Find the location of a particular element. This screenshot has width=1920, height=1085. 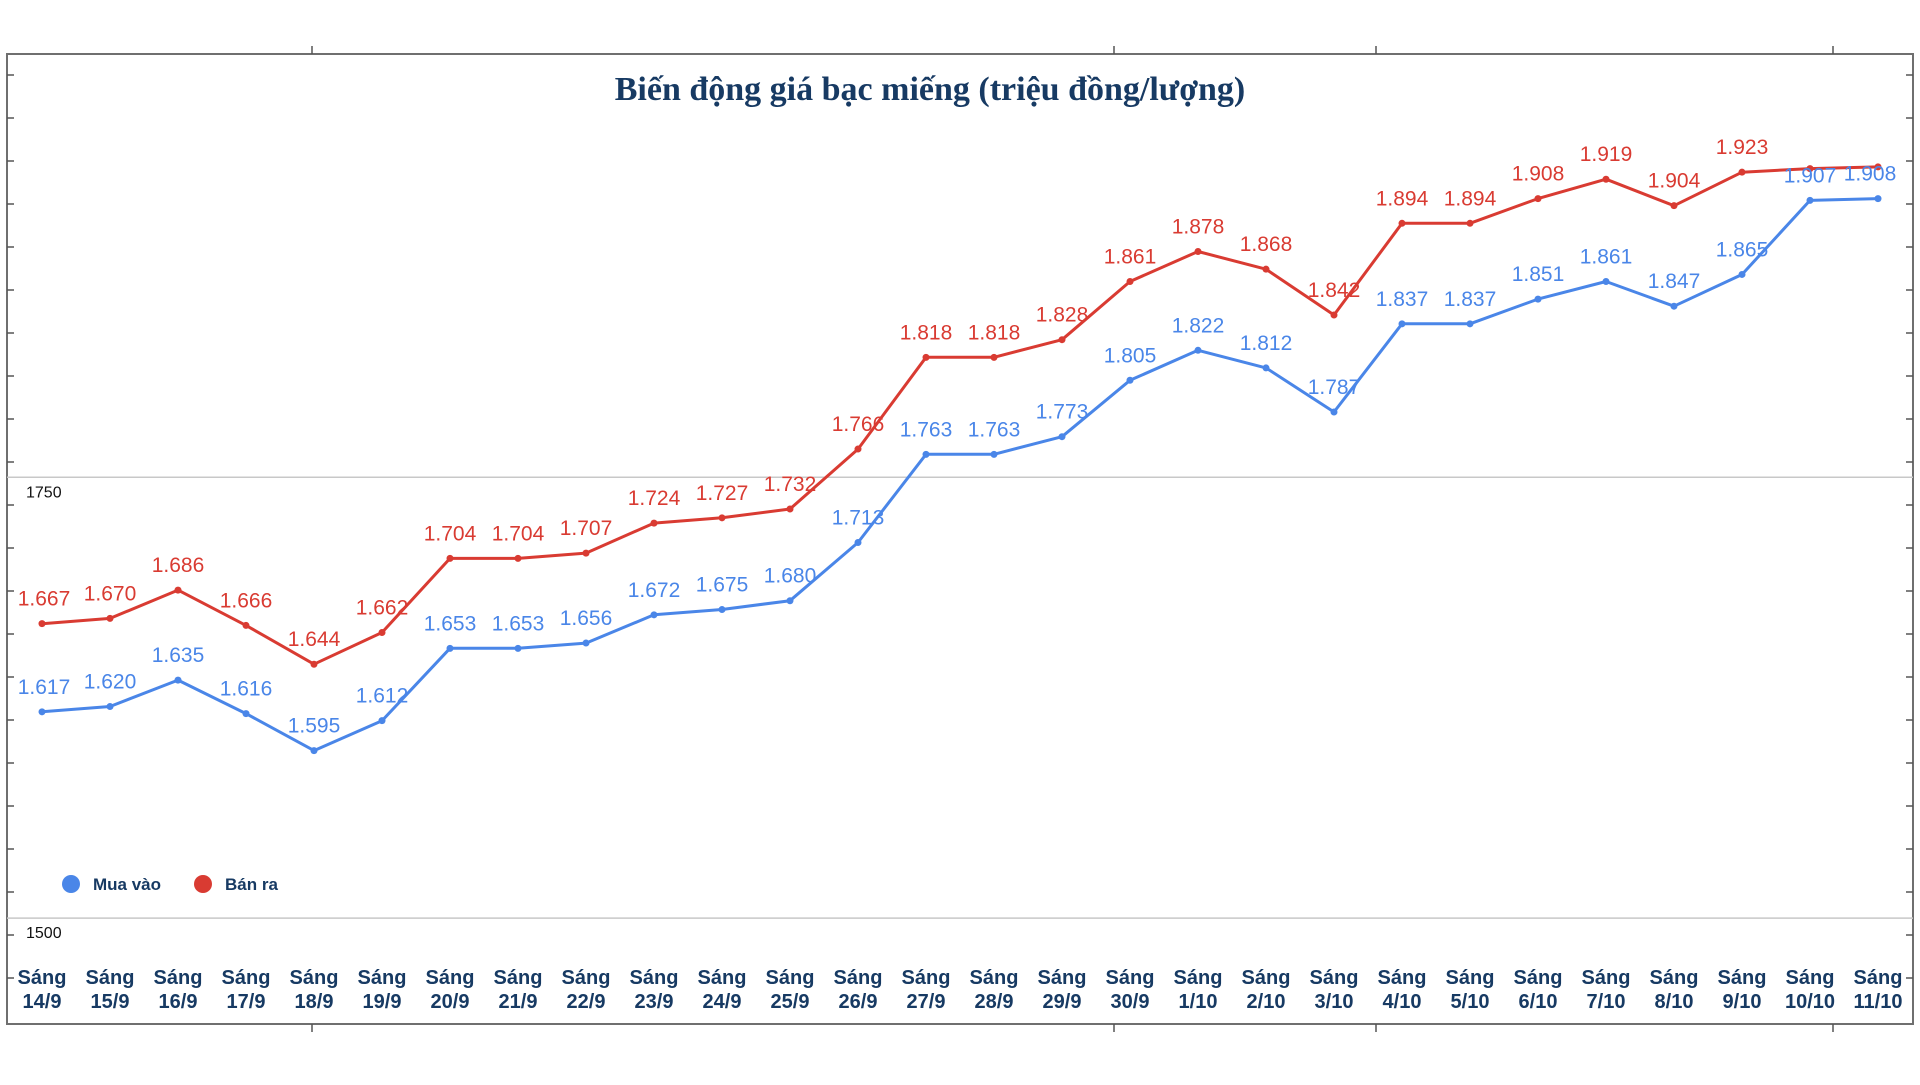

y-tick-1750: 1750 is located at coordinates (44, 492).